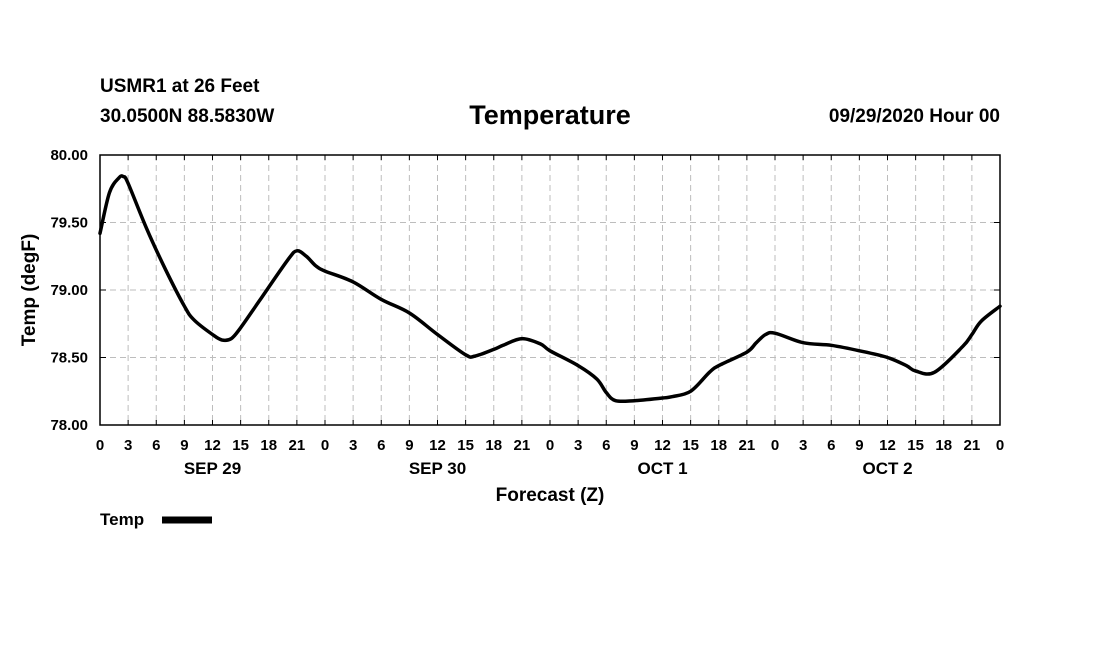 This screenshot has height=650, width=1100. I want to click on day-label: OCT 1, so click(662, 468).